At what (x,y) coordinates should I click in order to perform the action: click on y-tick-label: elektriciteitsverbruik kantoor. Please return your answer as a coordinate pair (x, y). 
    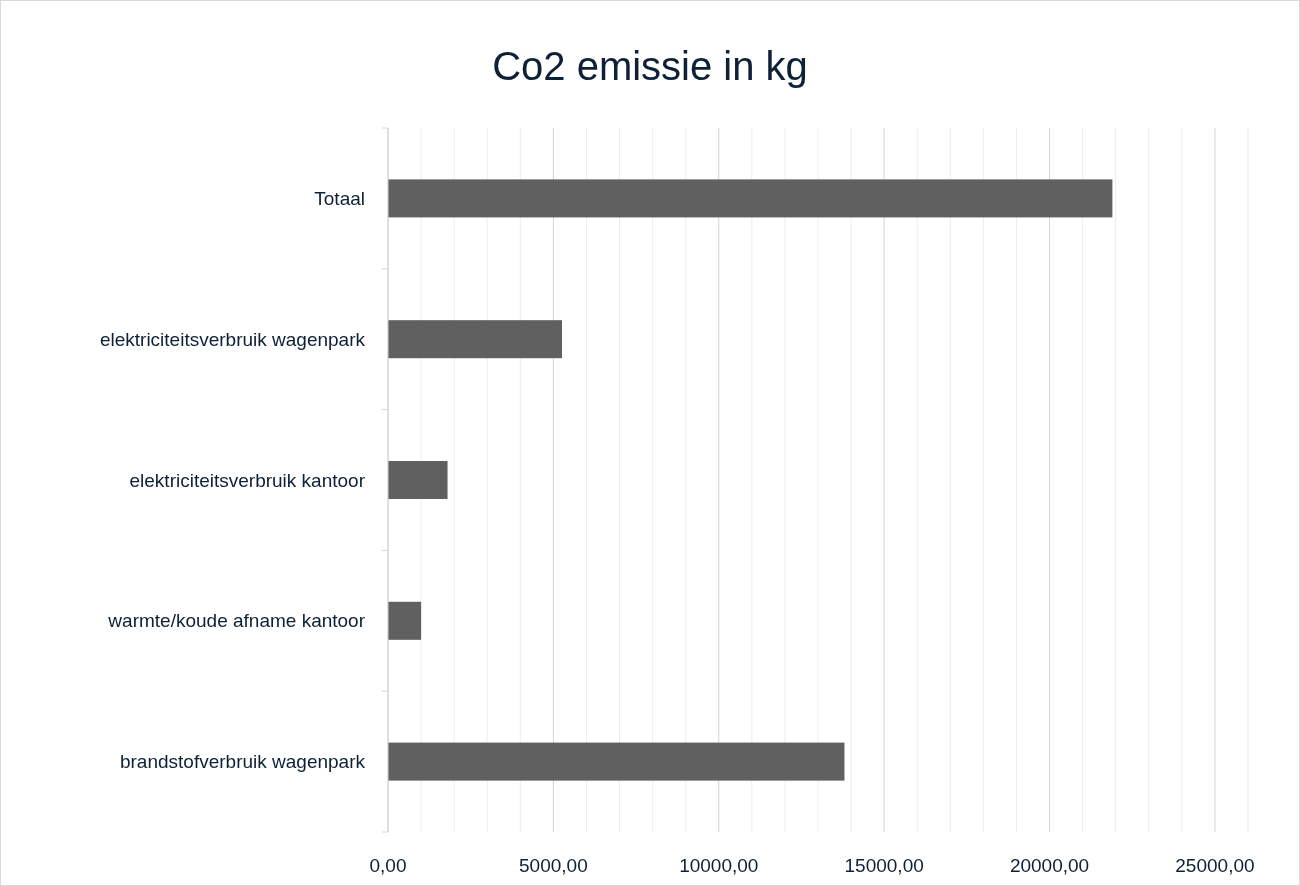
    Looking at the image, I should click on (247, 480).